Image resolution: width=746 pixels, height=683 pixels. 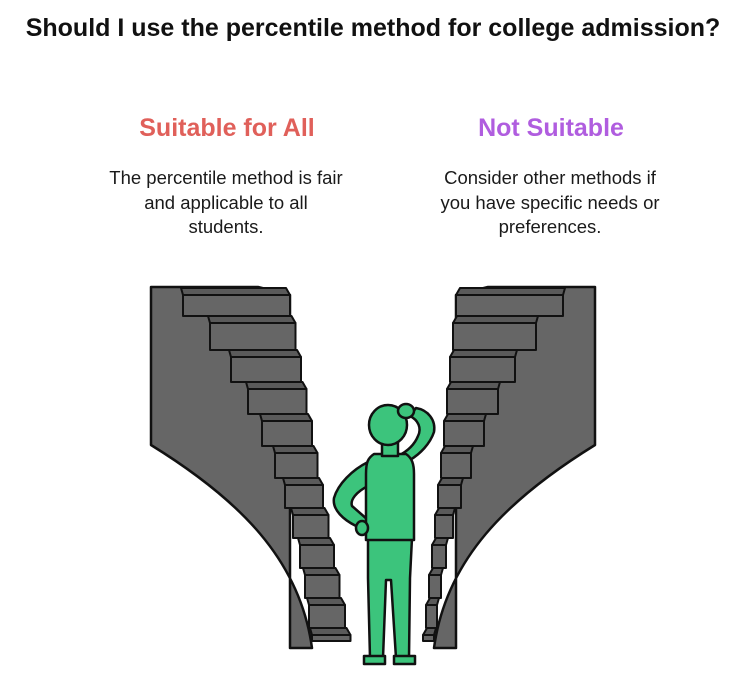 I want to click on right-staircase-icon, so click(x=509, y=467).